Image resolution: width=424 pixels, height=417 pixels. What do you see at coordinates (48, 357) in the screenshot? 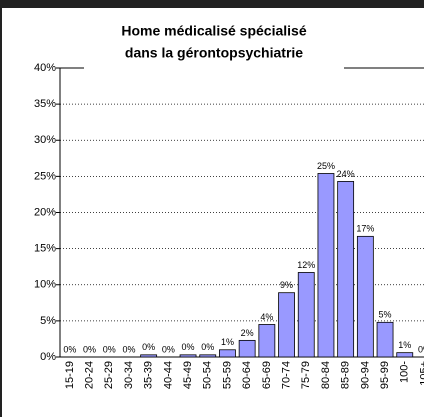
I see `y-tick-label: 0%` at bounding box center [48, 357].